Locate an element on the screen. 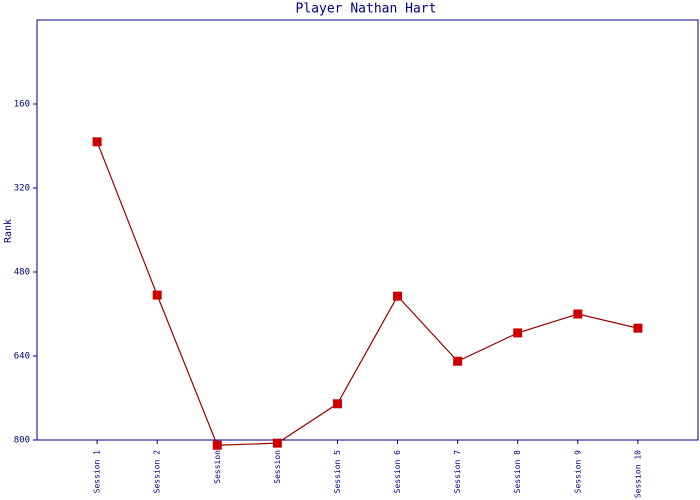 The width and height of the screenshot is (700, 500). x-tick-label: Session 1 is located at coordinates (97, 472).